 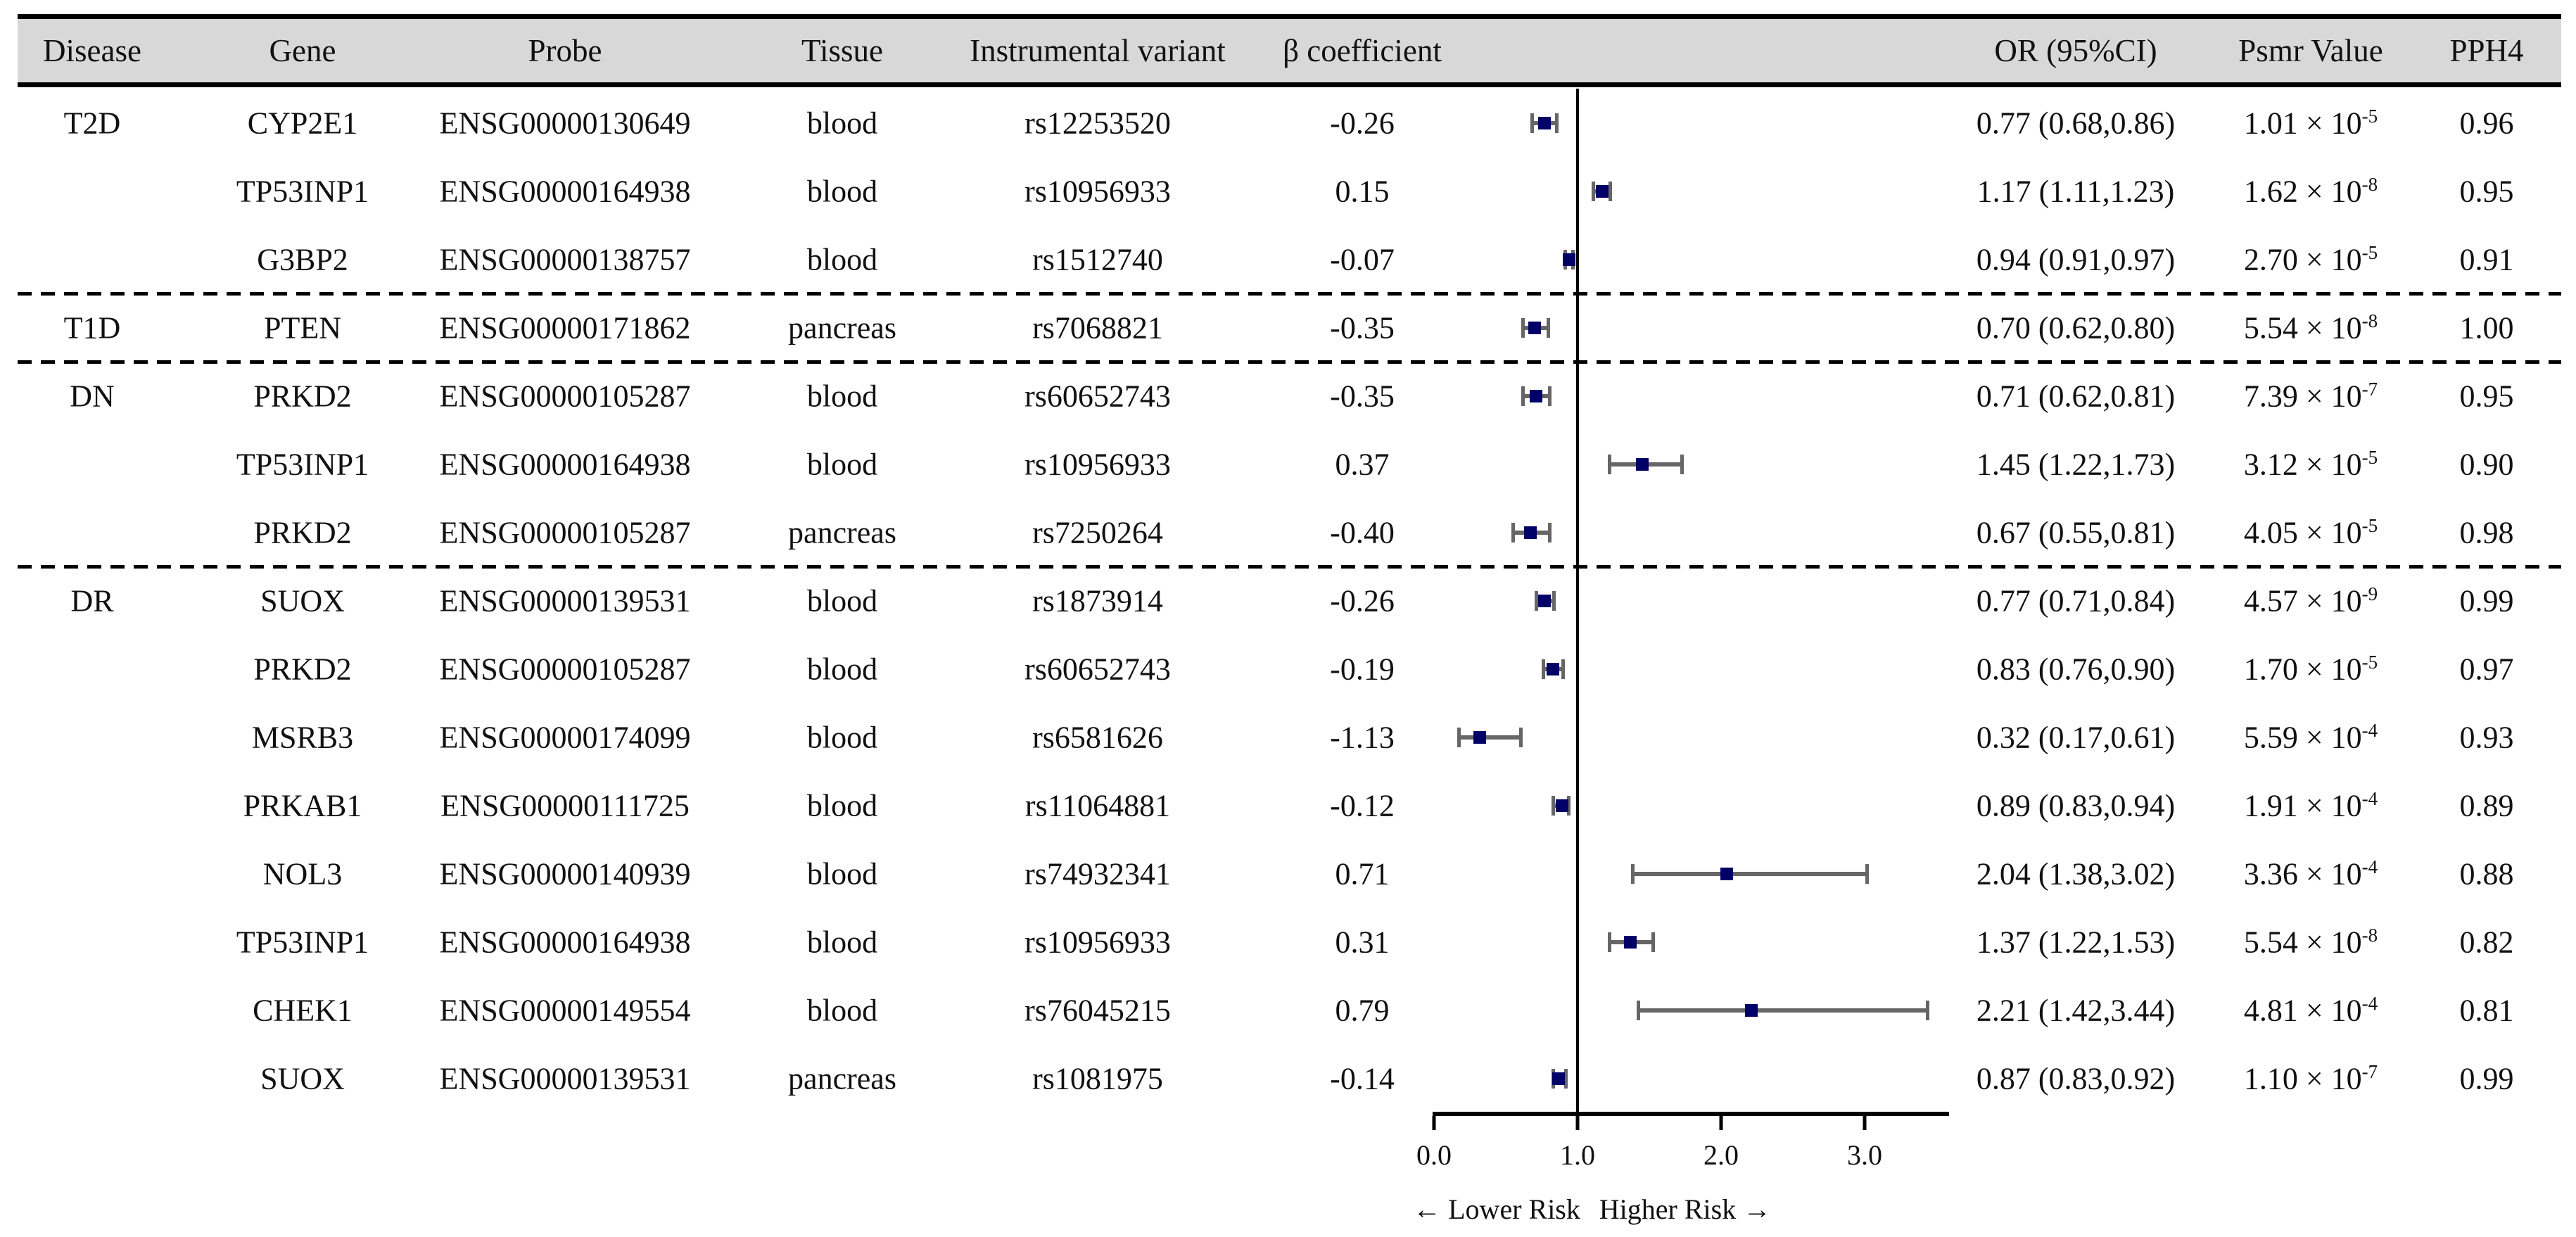 I want to click on axis-tick-label: 0.0, so click(x=1434, y=1155).